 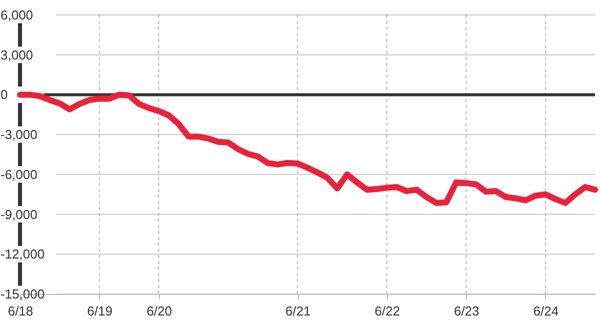 I want to click on y-tick-label: 6,000, so click(x=17, y=15).